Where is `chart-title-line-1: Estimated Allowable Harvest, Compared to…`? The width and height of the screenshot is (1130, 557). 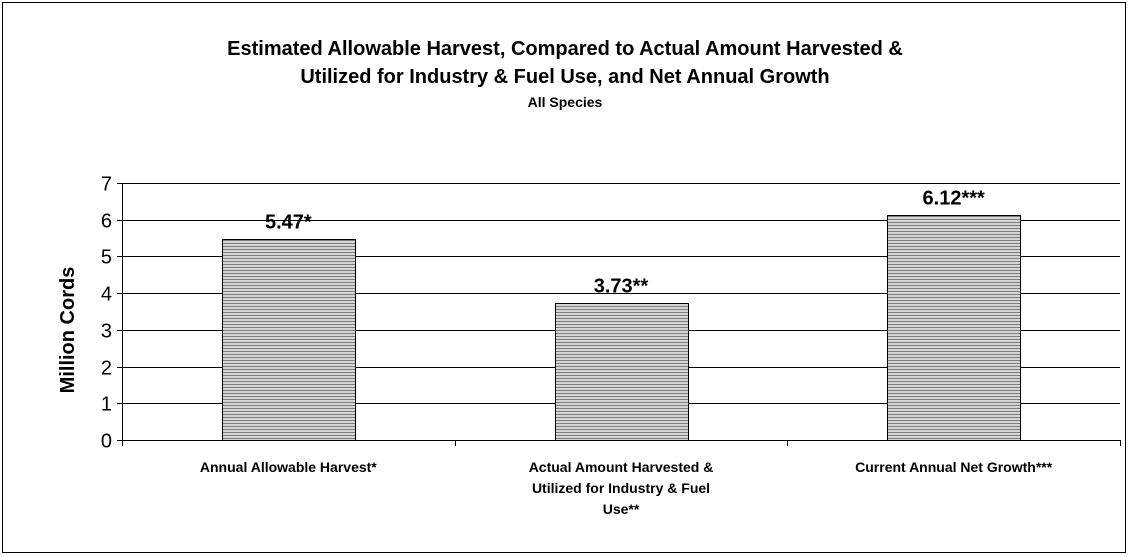
chart-title-line-1: Estimated Allowable Harvest, Compared to… is located at coordinates (565, 49).